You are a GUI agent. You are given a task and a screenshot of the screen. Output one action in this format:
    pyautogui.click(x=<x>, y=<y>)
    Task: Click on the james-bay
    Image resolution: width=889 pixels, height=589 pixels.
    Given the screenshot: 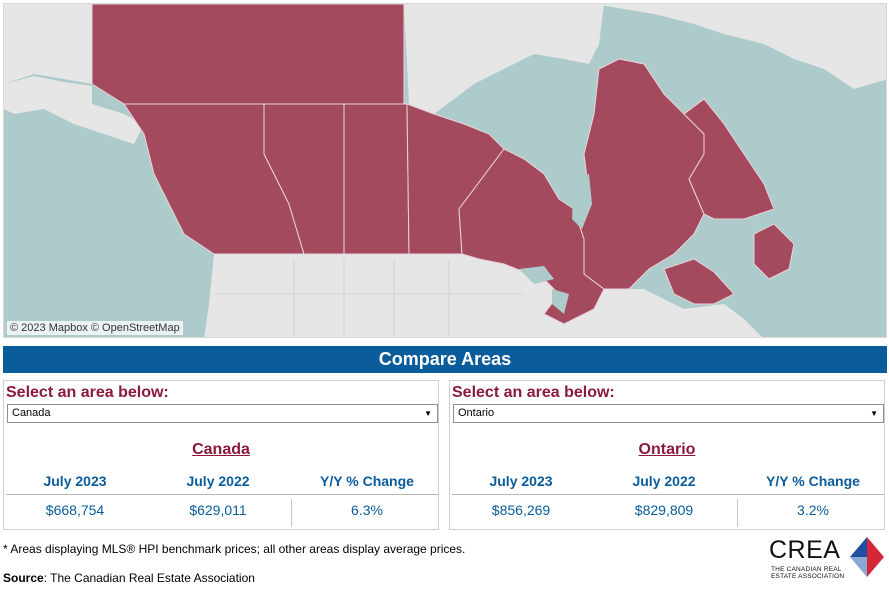 What is the action you would take?
    pyautogui.click(x=582, y=201)
    